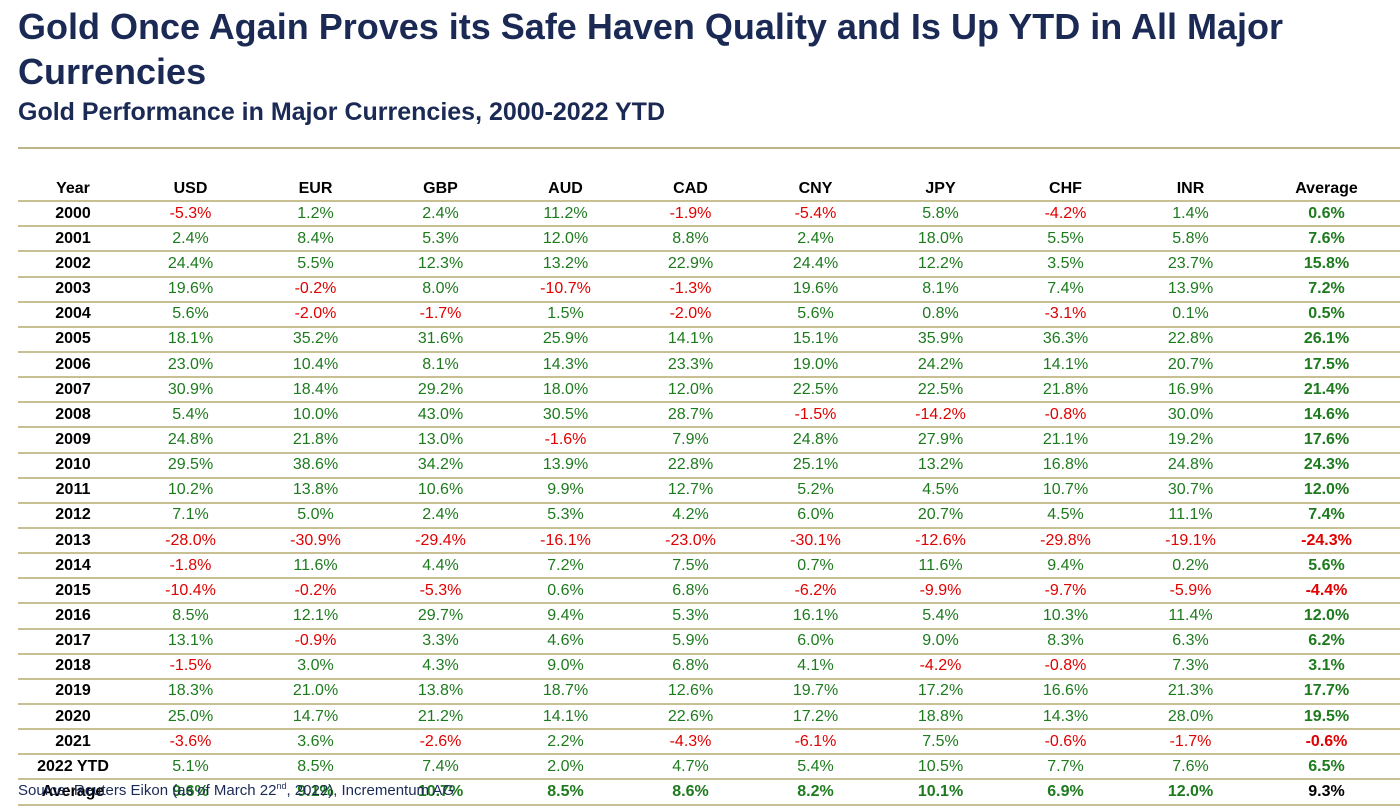 This screenshot has height=806, width=1400. What do you see at coordinates (690, 365) in the screenshot?
I see `value-cell-cad: 23.3%` at bounding box center [690, 365].